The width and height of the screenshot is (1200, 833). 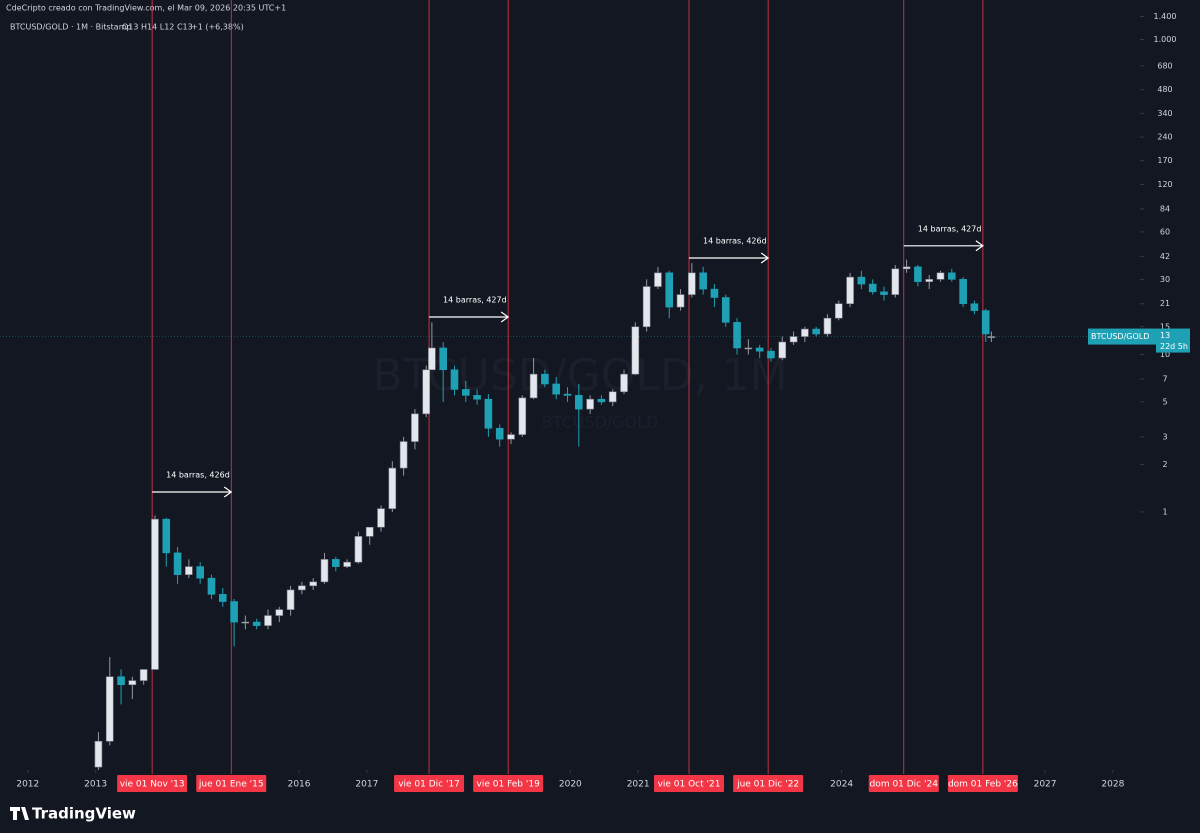 What do you see at coordinates (689, 785) in the screenshot?
I see `marker-label: vie 01 Oct '21` at bounding box center [689, 785].